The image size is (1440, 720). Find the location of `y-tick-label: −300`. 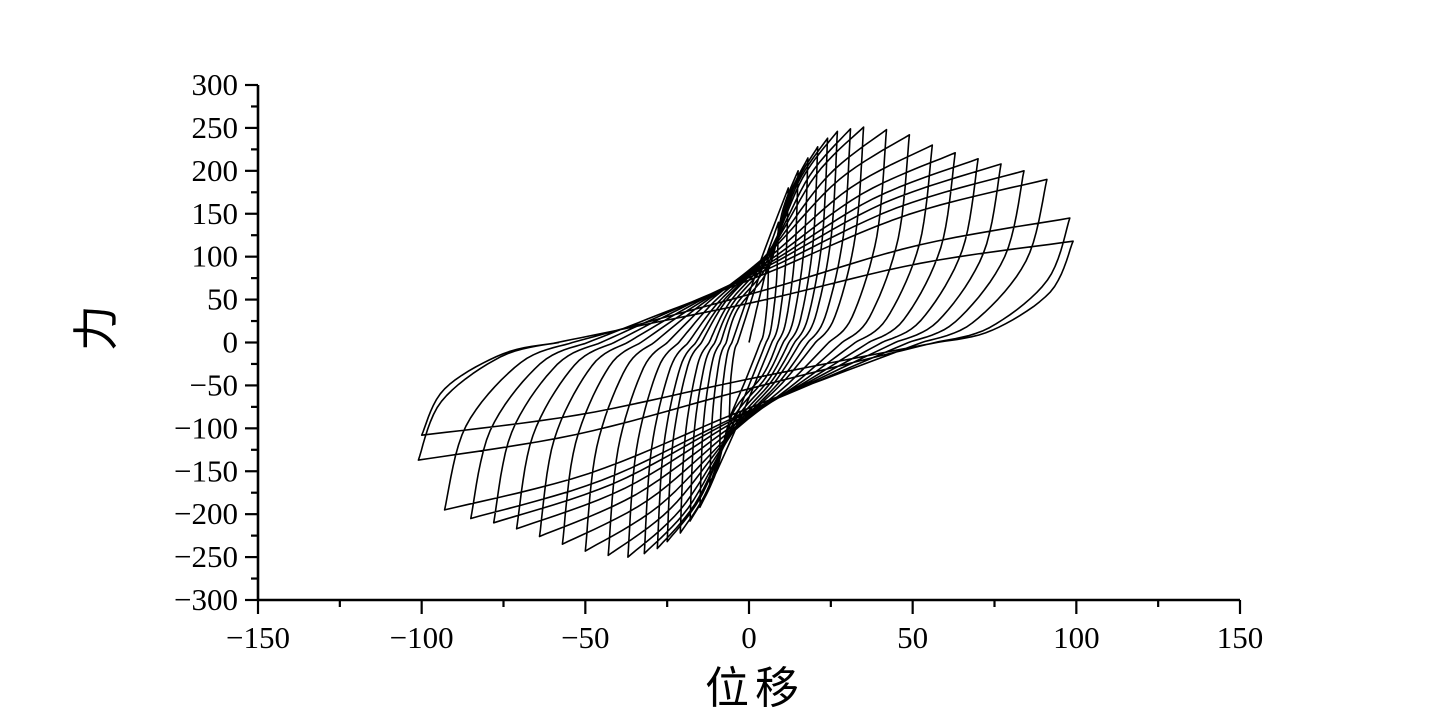

y-tick-label: −300 is located at coordinates (206, 599).